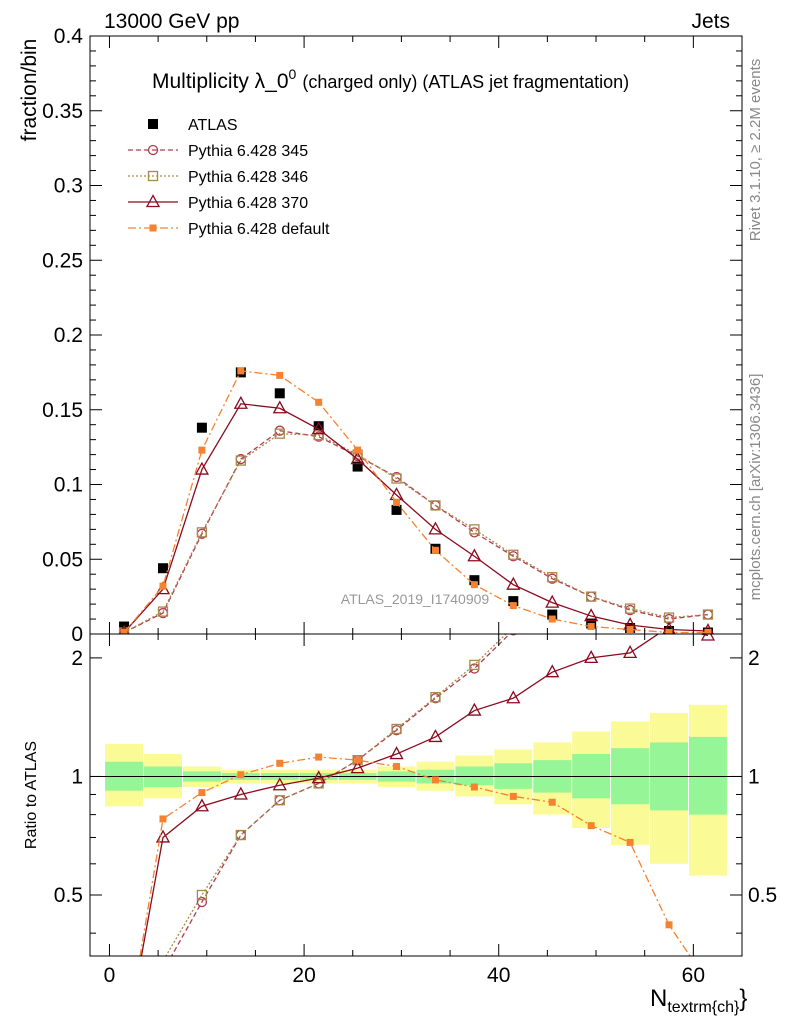 This screenshot has width=786, height=1024. What do you see at coordinates (248, 177) in the screenshot?
I see `legend-label-p346: Pythia 6.428 346` at bounding box center [248, 177].